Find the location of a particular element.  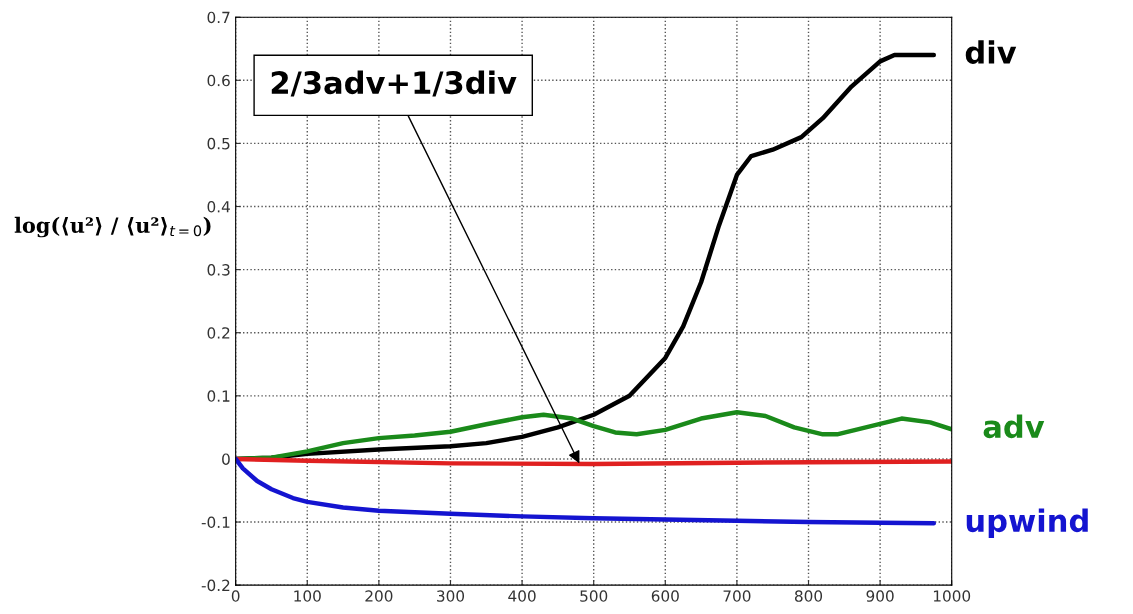

series-label: upwind is located at coordinates (1027, 523).